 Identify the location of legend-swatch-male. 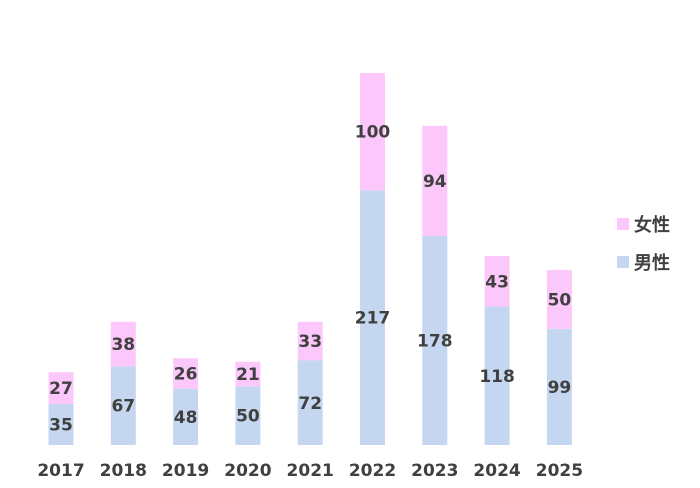
(623, 262).